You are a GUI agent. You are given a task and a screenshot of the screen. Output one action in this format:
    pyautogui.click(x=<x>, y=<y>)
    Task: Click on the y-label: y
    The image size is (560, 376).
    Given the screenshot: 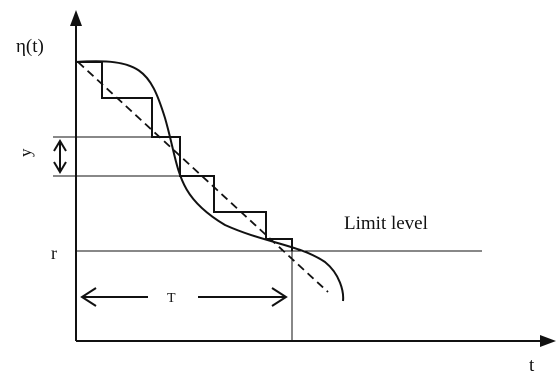 What is the action you would take?
    pyautogui.click(x=25, y=152)
    